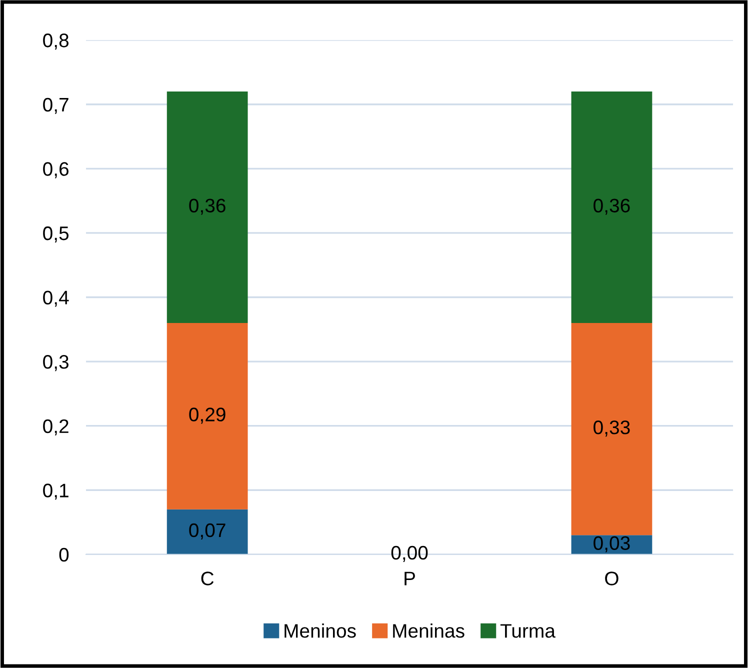 Image resolution: width=748 pixels, height=668 pixels. Describe the element at coordinates (612, 544) in the screenshot. I see `data-label: 0,03` at that location.